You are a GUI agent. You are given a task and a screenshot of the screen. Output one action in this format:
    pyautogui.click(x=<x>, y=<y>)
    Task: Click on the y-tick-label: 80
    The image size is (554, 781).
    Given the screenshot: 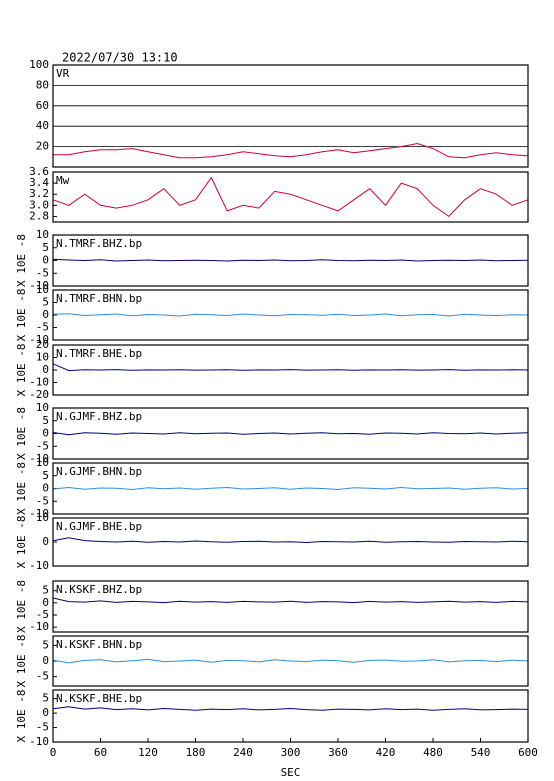 What is the action you would take?
    pyautogui.click(x=42, y=84)
    